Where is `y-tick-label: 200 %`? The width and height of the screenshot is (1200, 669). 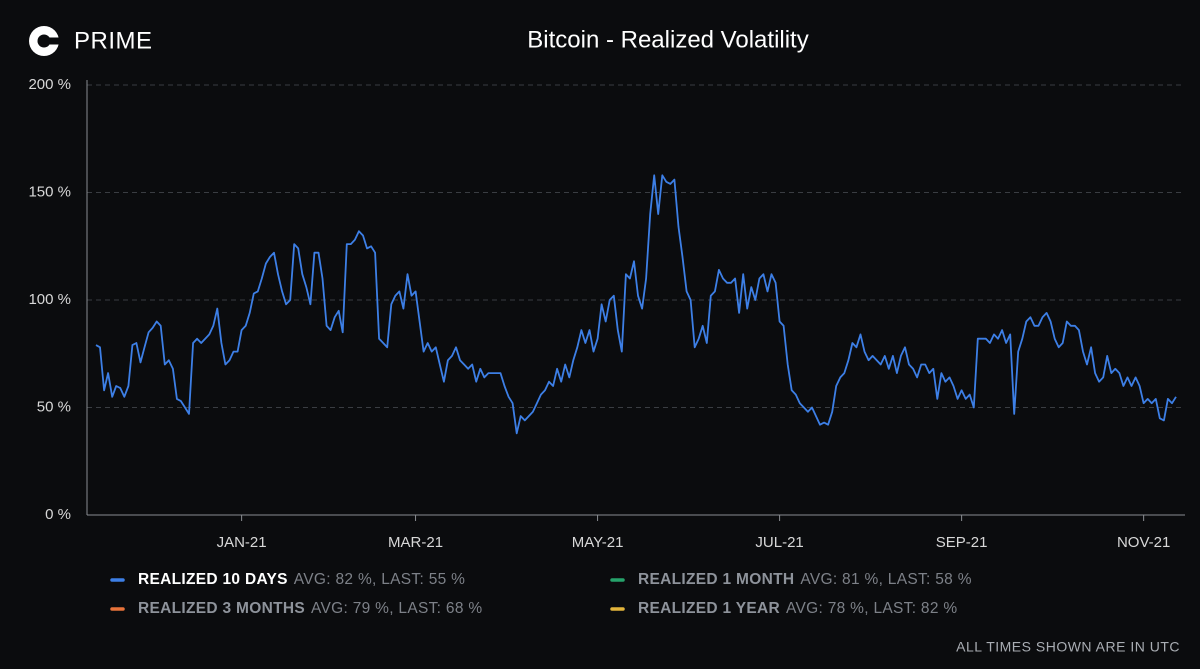 y-tick-label: 200 % is located at coordinates (49, 84).